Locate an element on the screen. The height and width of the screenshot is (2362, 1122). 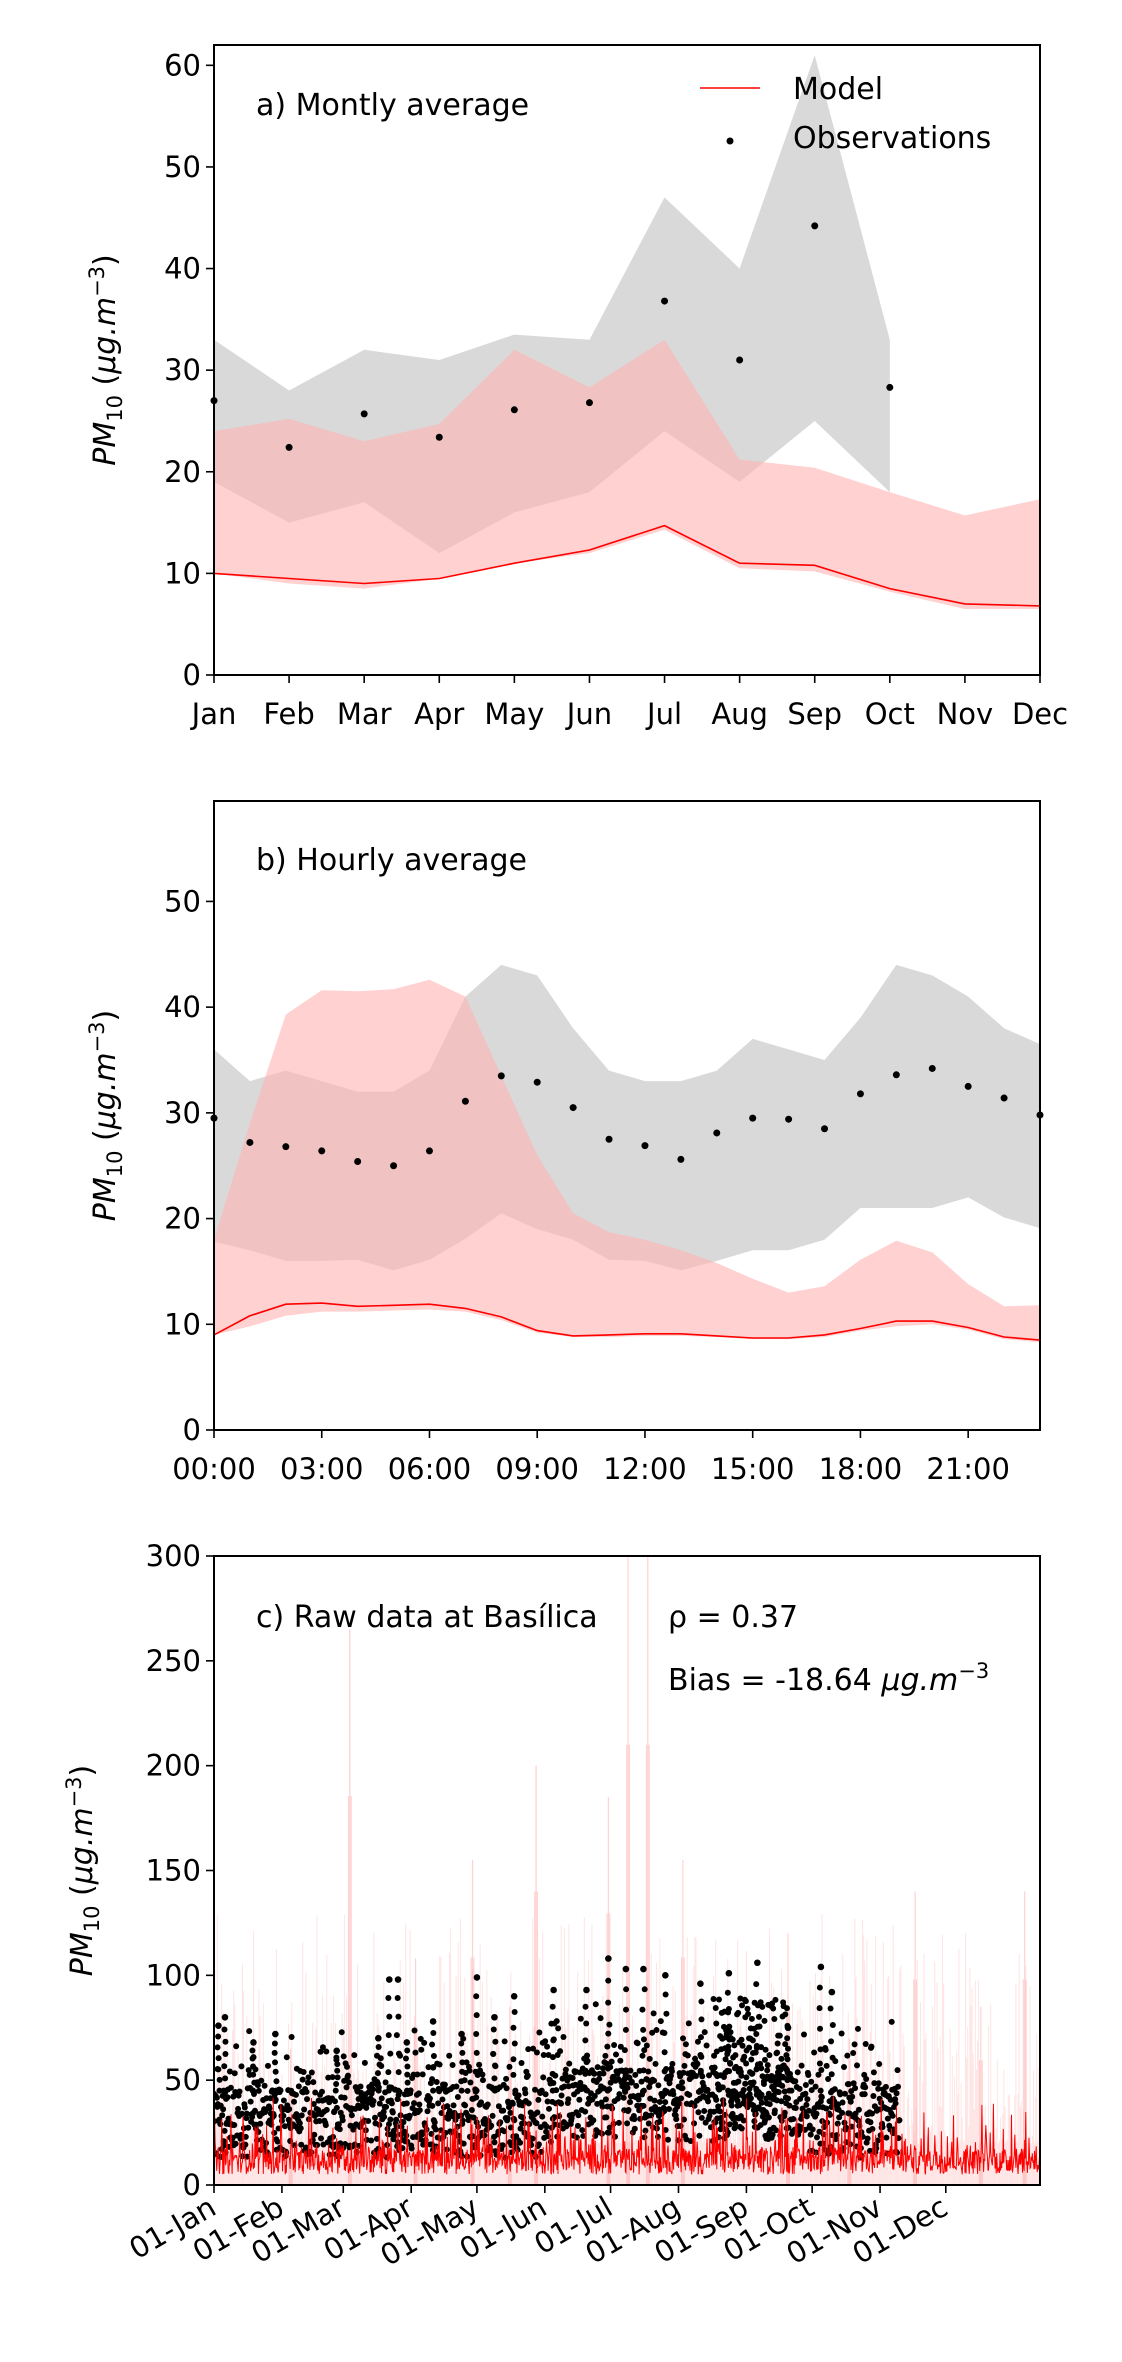
panel-c-ytick-label: 150 is located at coordinates (173, 1871).